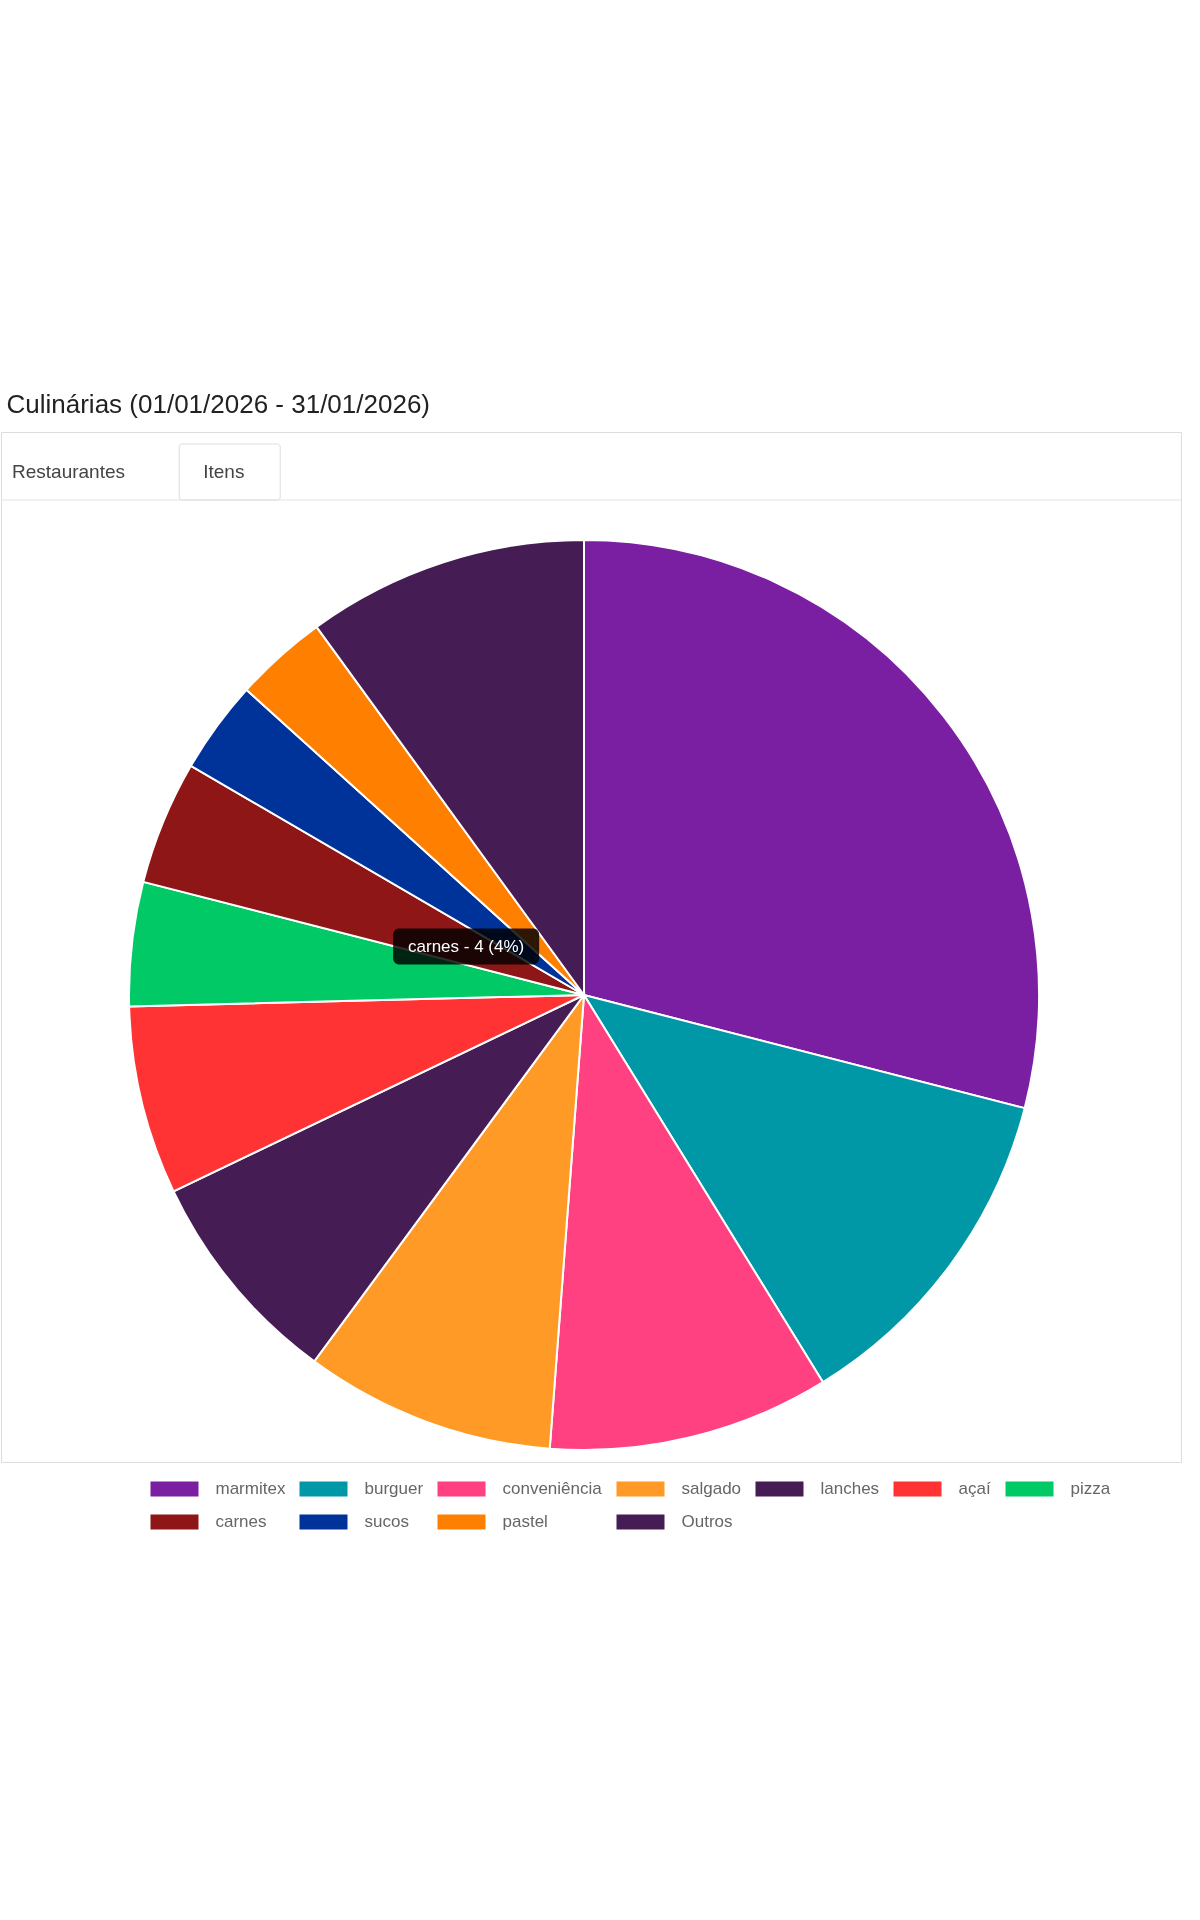 This screenshot has width=1200, height=1920. What do you see at coordinates (250, 1488) in the screenshot?
I see `legend-label: marmitex` at bounding box center [250, 1488].